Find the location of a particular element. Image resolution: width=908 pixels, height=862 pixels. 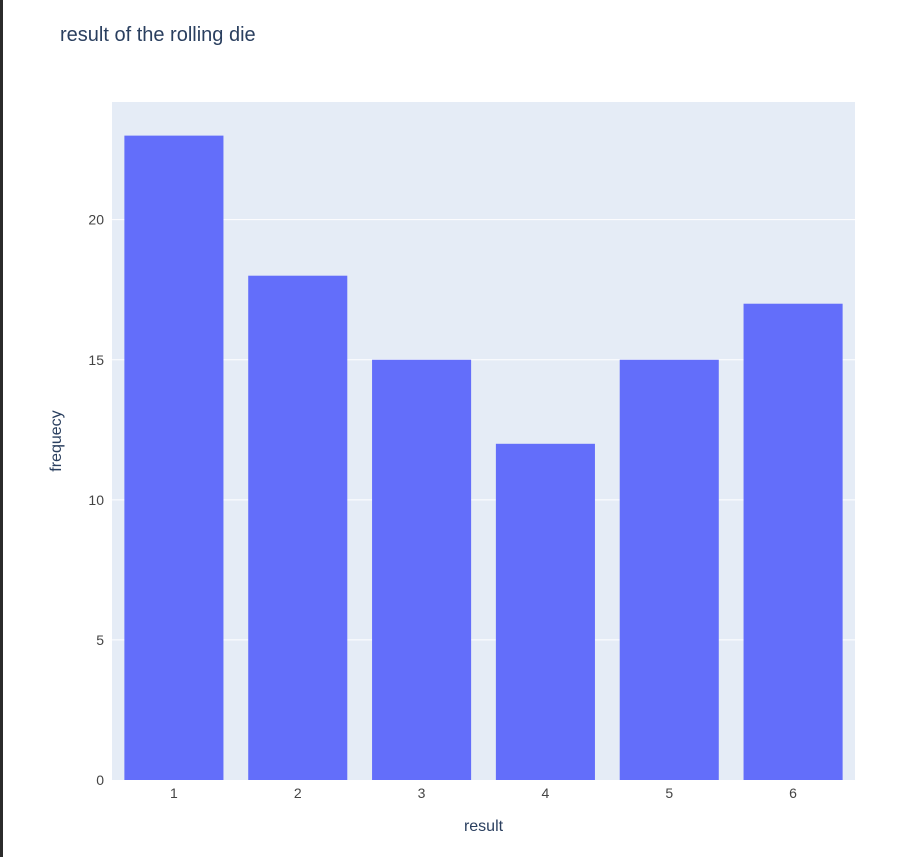

x-tick-label: 6 is located at coordinates (793, 793).